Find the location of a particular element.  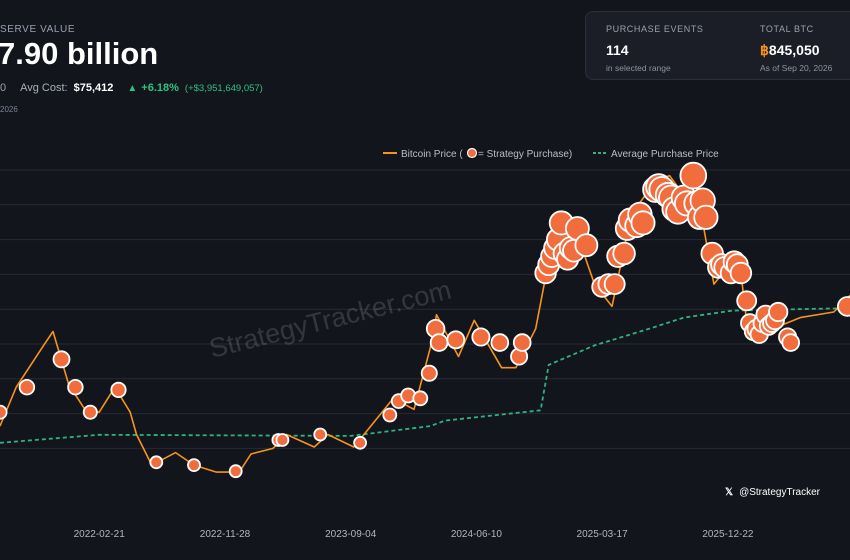

avg-cost-value: $75,412 is located at coordinates (93, 88).